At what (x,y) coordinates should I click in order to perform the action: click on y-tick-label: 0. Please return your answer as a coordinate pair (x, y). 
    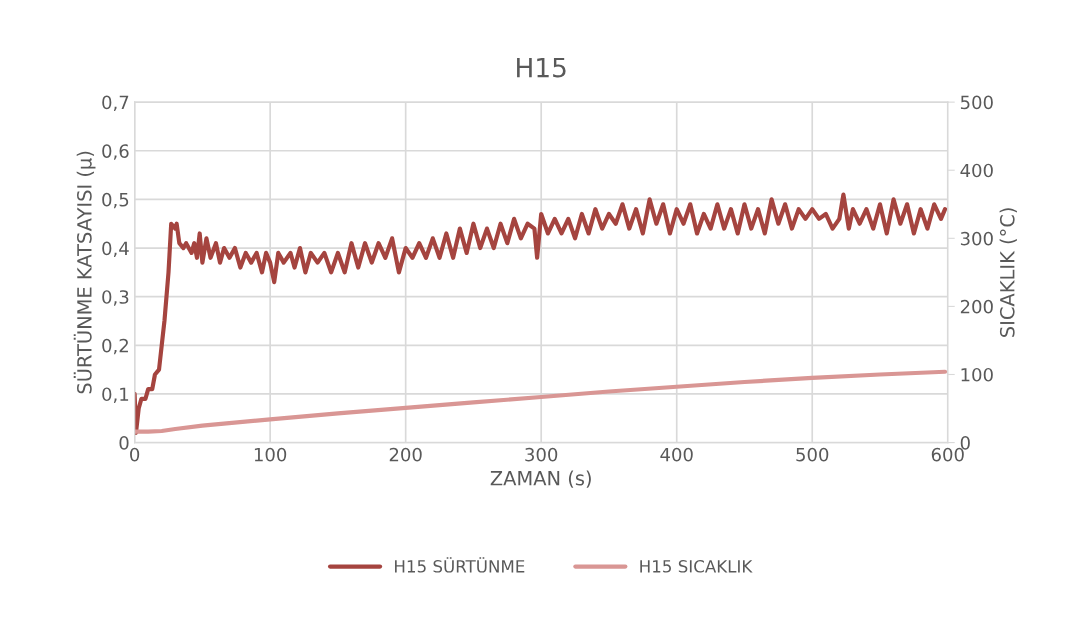
    Looking at the image, I should click on (124, 443).